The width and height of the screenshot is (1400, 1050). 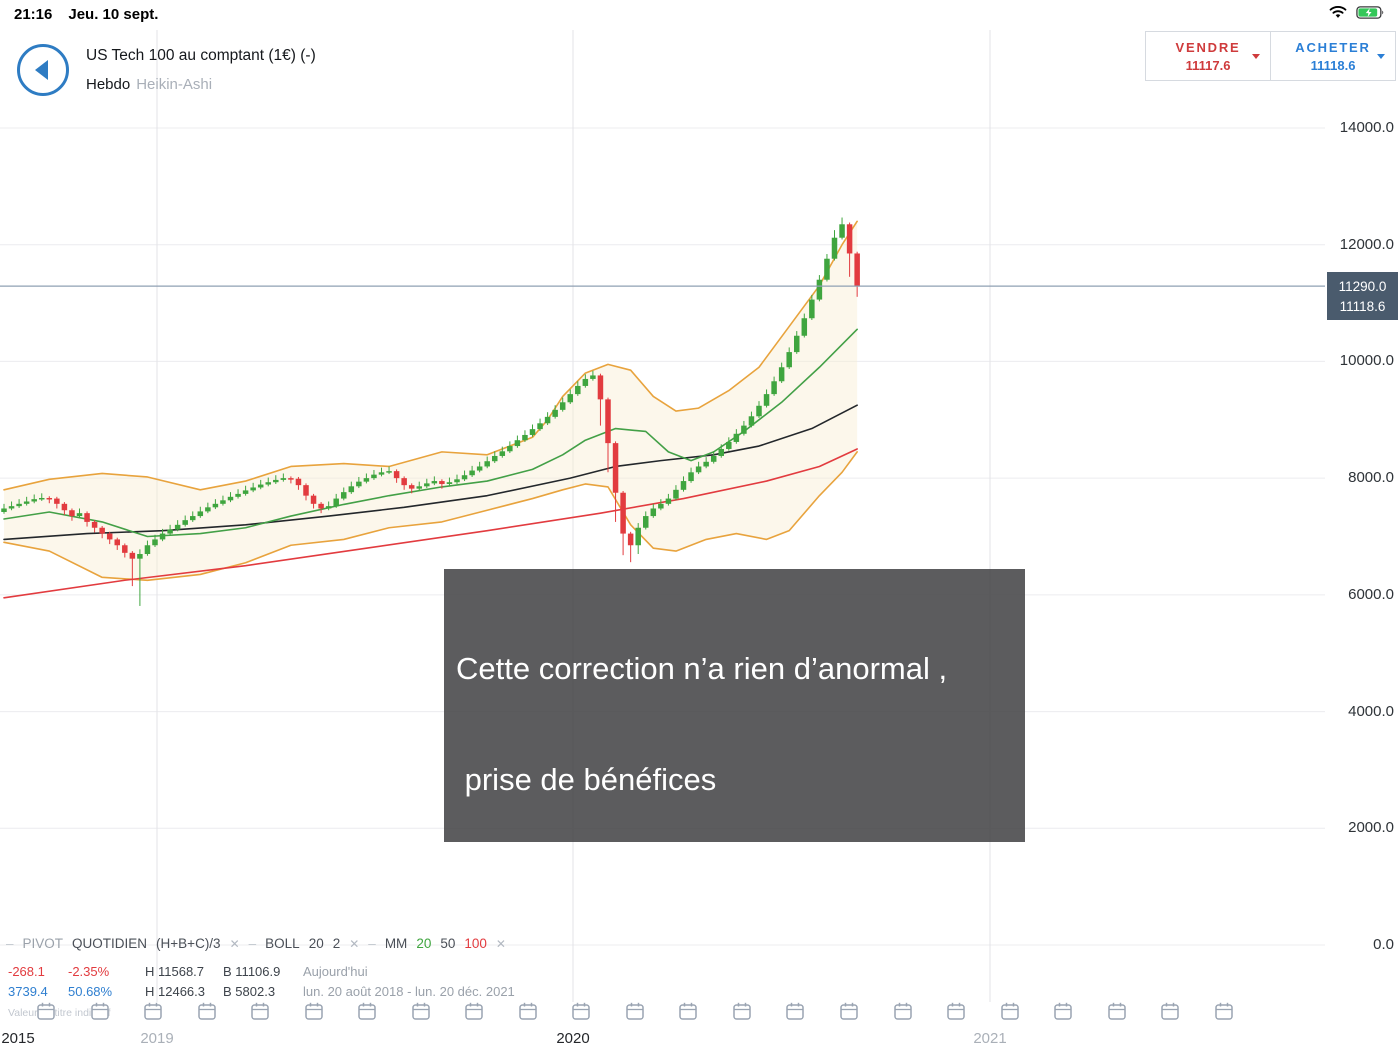 What do you see at coordinates (335, 971) in the screenshot?
I see `today-period: Aujourd'hui` at bounding box center [335, 971].